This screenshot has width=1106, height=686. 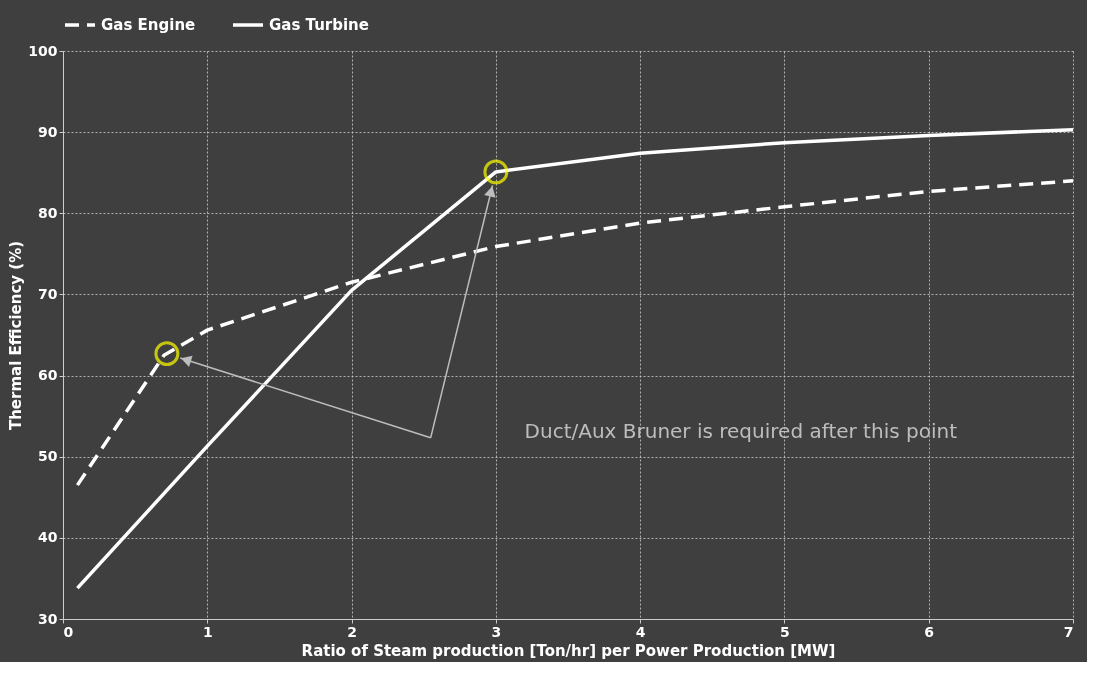 I want to click on x-tick-label: 3, so click(x=496, y=631).